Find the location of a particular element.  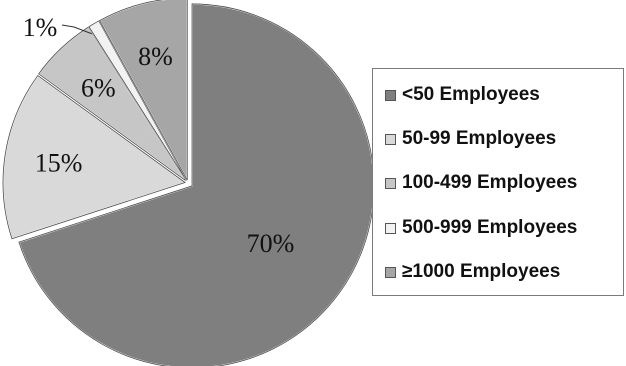

legend-label: 100-499 Employees is located at coordinates (490, 182).